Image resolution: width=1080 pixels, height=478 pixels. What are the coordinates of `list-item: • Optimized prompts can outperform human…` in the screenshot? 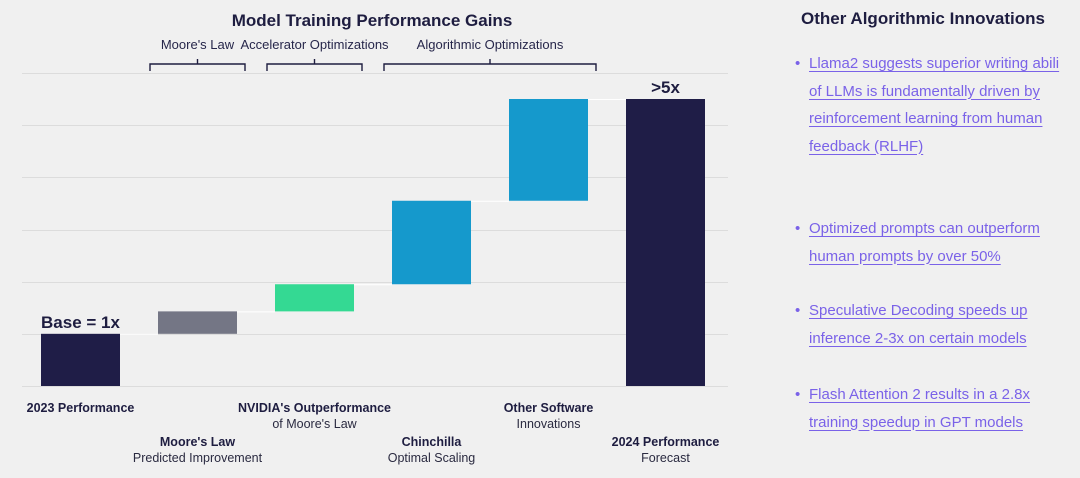 It's located at (937, 242).